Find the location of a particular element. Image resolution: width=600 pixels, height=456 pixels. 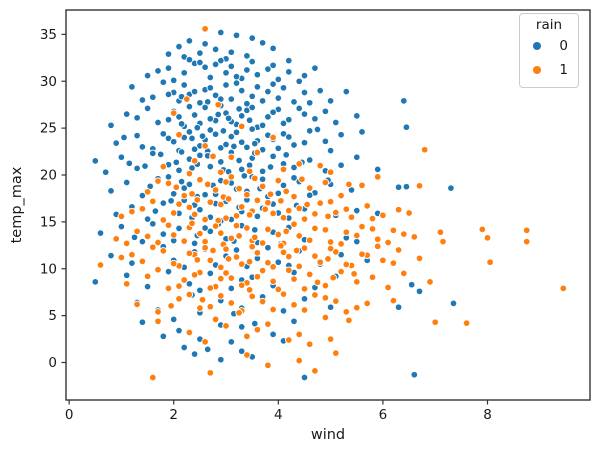

x-tick-label: 4 is located at coordinates (278, 415).